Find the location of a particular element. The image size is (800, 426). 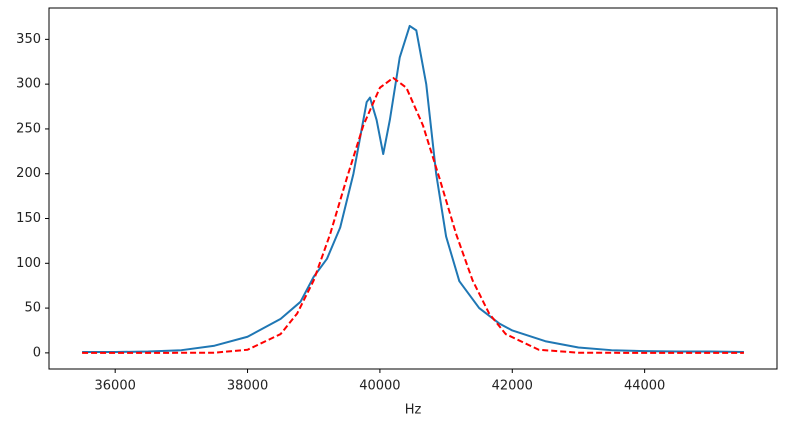

y-tick-label: 250 is located at coordinates (28, 128).